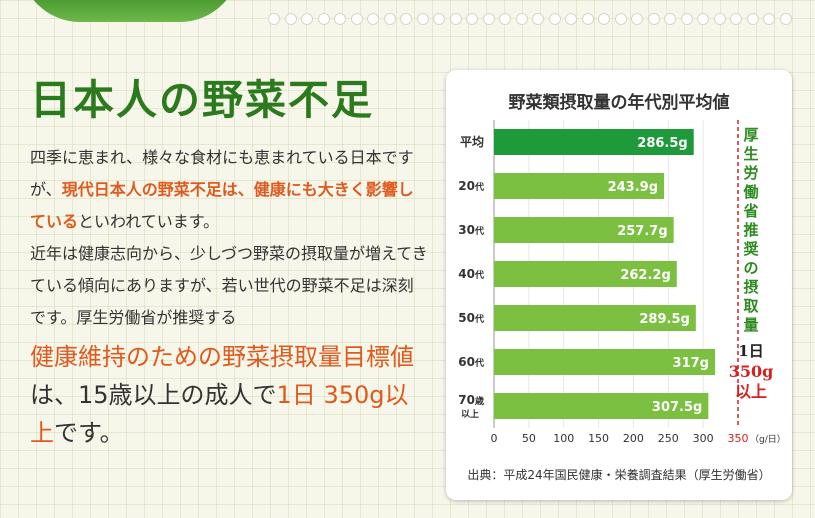 The width and height of the screenshot is (815, 518). I want to click on x-tick-label: 150, so click(598, 438).